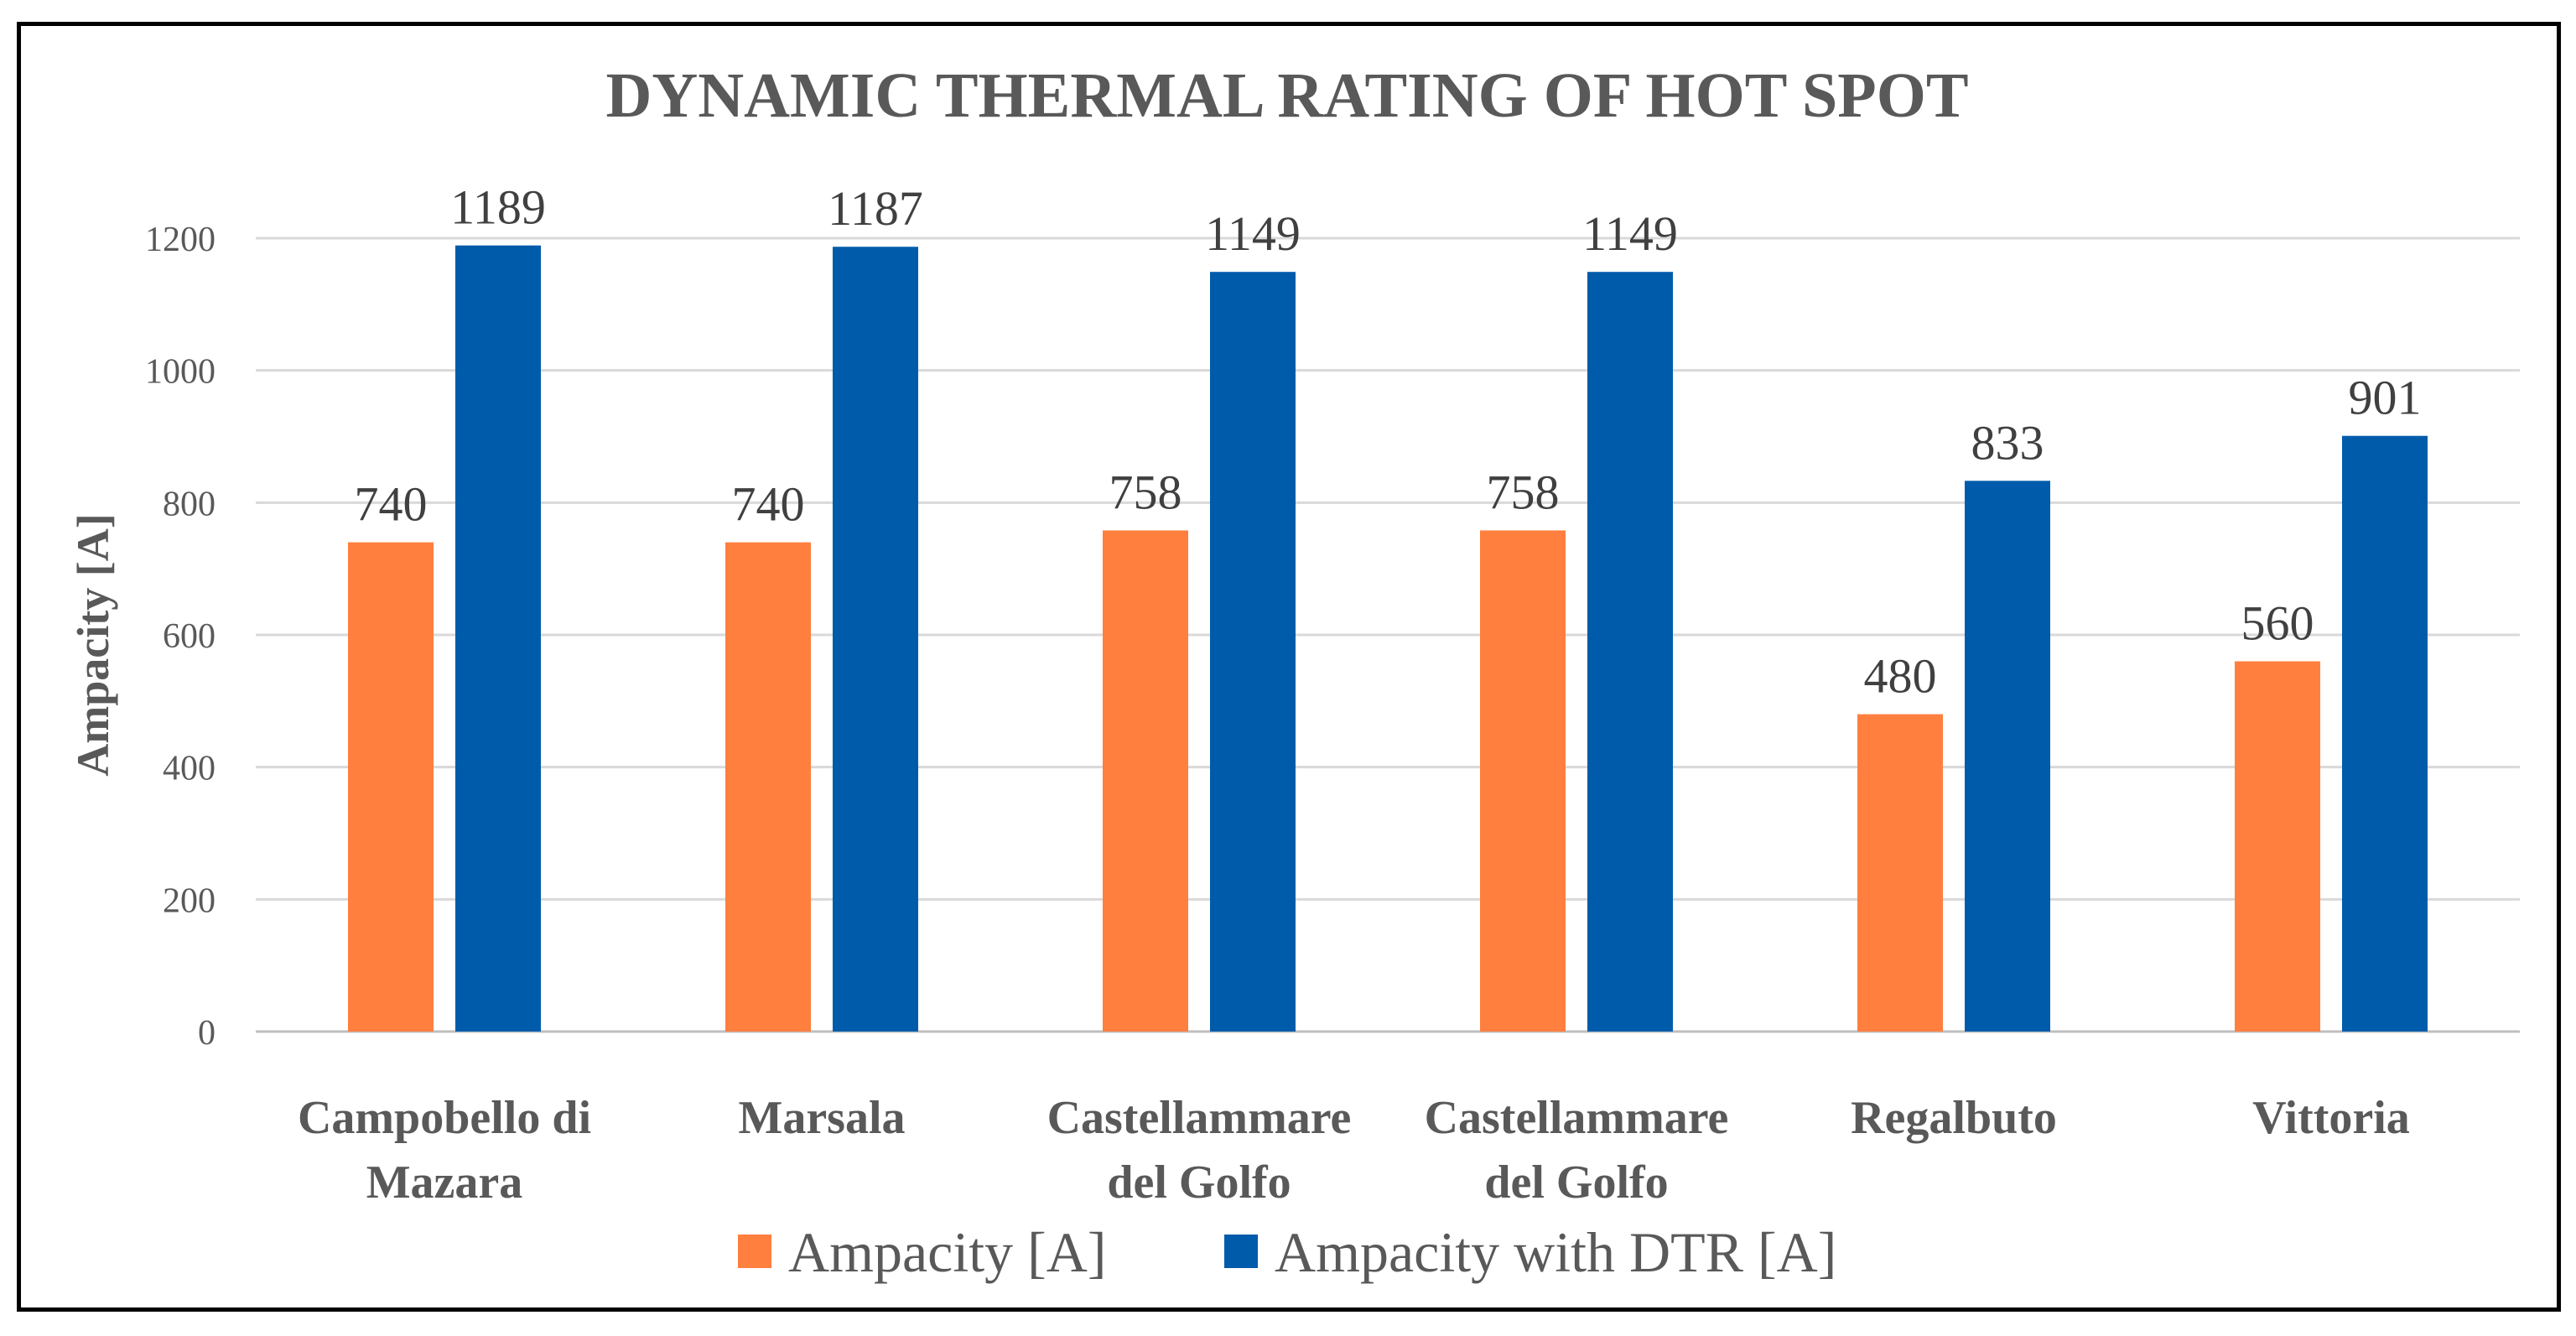 The width and height of the screenshot is (2576, 1336). Describe the element at coordinates (1241, 1251) in the screenshot. I see `legend-swatch-ampacity-dtr` at that location.